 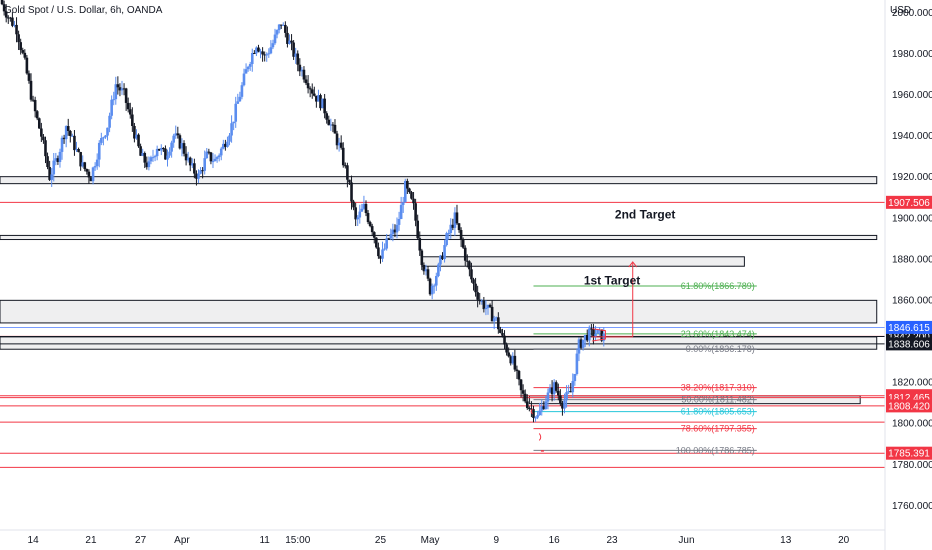 I want to click on x-tick-label: 9, so click(x=496, y=540).